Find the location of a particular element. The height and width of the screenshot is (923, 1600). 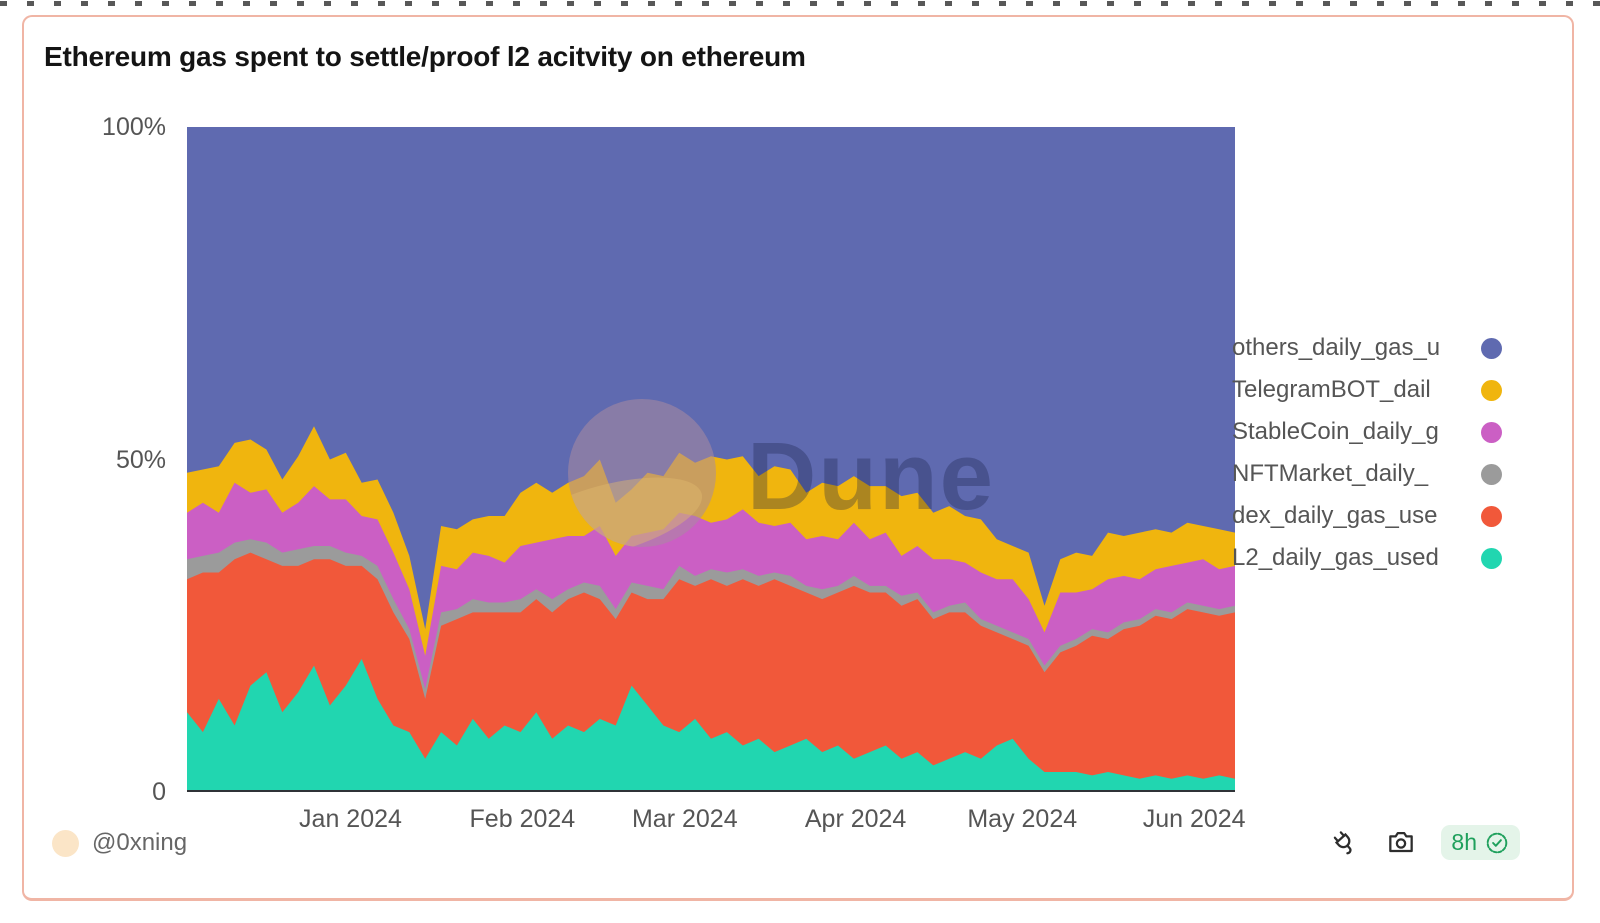

legend-item-L2_daily_gas_used: L2_daily_gas_used is located at coordinates (1367, 558).